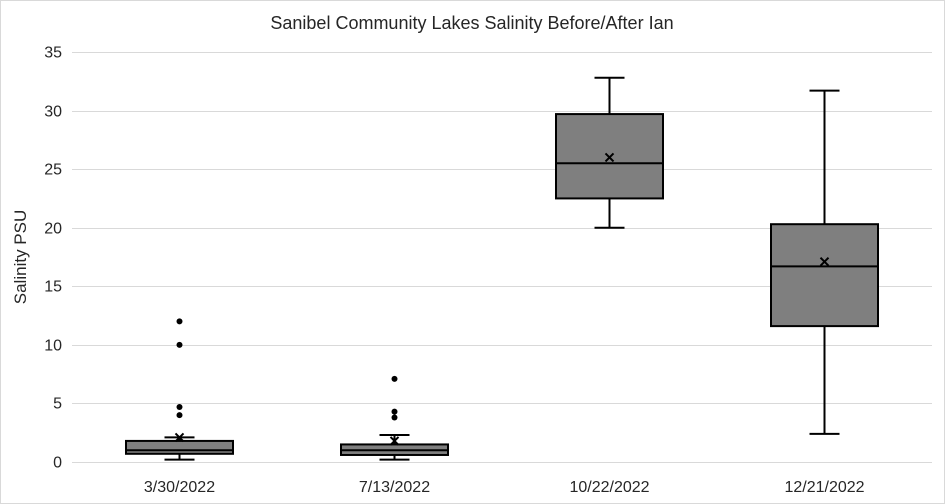  What do you see at coordinates (57, 404) in the screenshot?
I see `y-tick-label: 5` at bounding box center [57, 404].